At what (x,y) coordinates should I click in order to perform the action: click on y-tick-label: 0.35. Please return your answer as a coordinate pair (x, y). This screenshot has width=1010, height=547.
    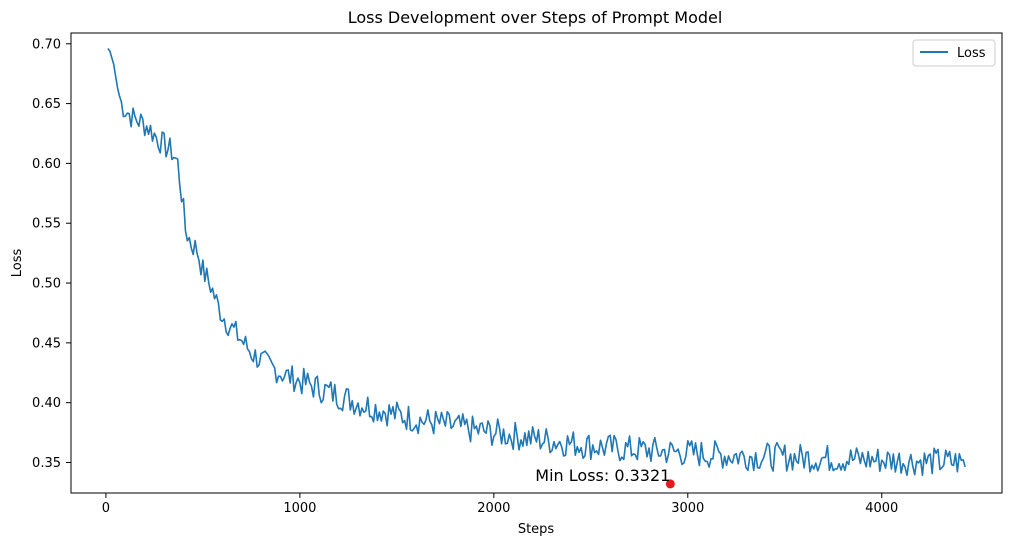
    Looking at the image, I should click on (46, 463).